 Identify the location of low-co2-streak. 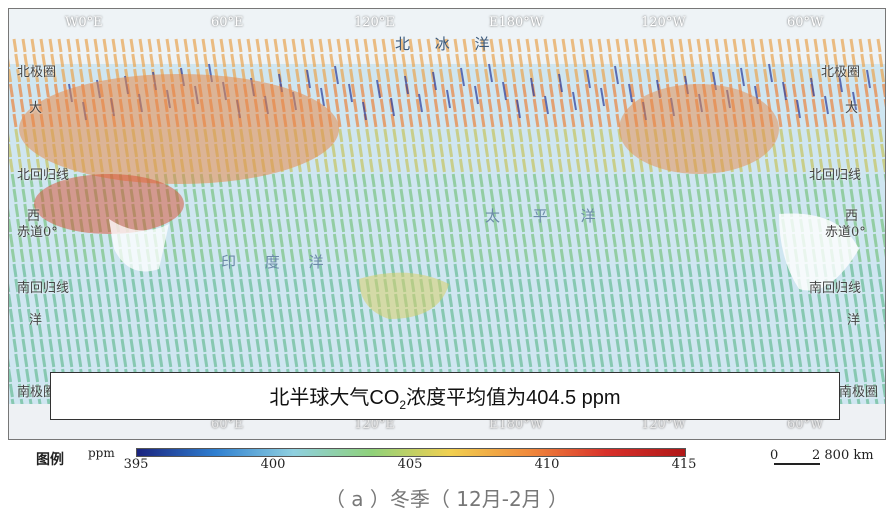
(532, 87).